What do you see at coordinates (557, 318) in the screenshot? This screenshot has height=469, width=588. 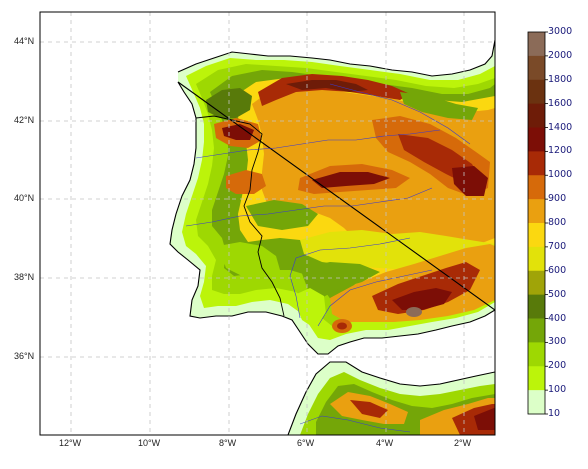 I see `colorbar-label: 400` at bounding box center [557, 318].